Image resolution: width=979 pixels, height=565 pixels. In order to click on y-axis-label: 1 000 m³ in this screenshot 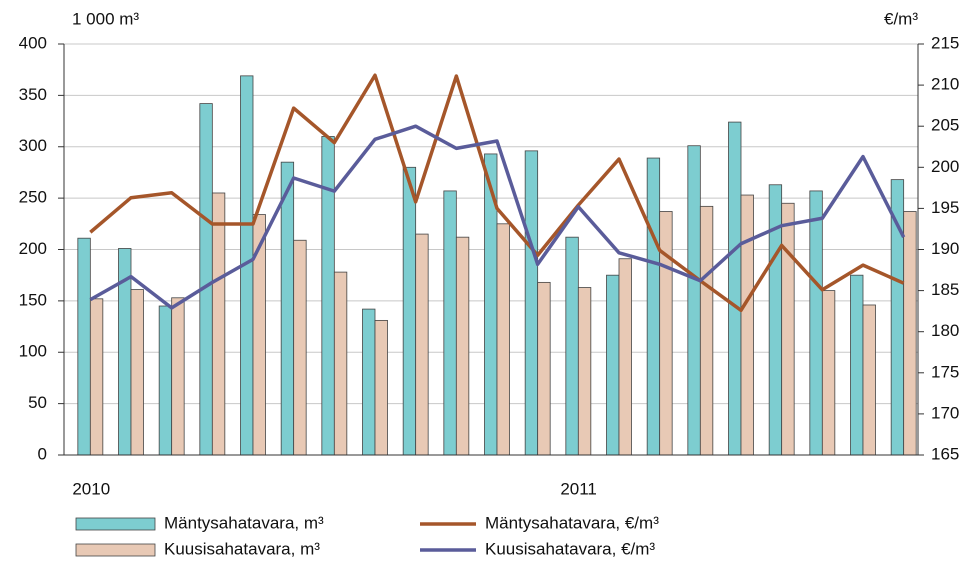, I will do `click(105, 18)`.